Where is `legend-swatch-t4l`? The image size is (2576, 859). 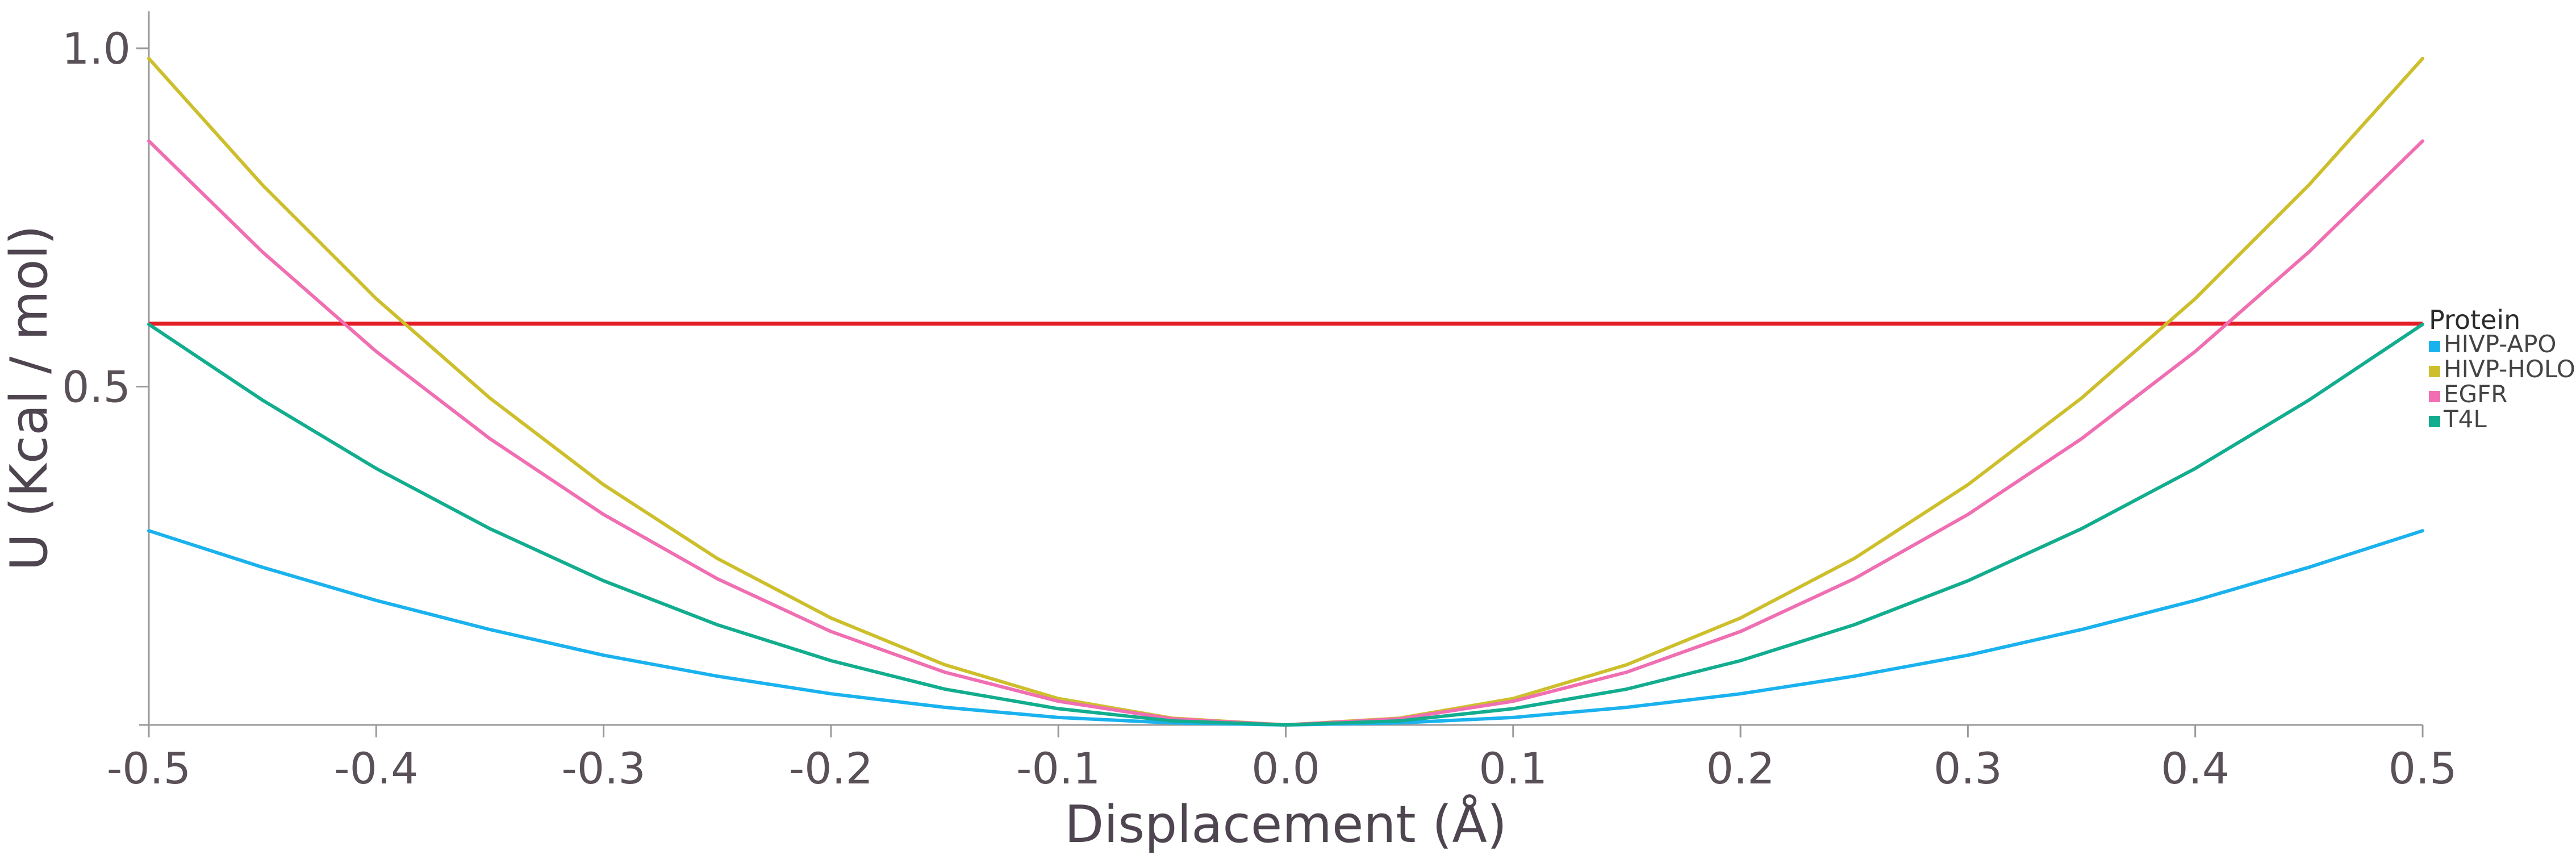
legend-swatch-t4l is located at coordinates (2434, 422).